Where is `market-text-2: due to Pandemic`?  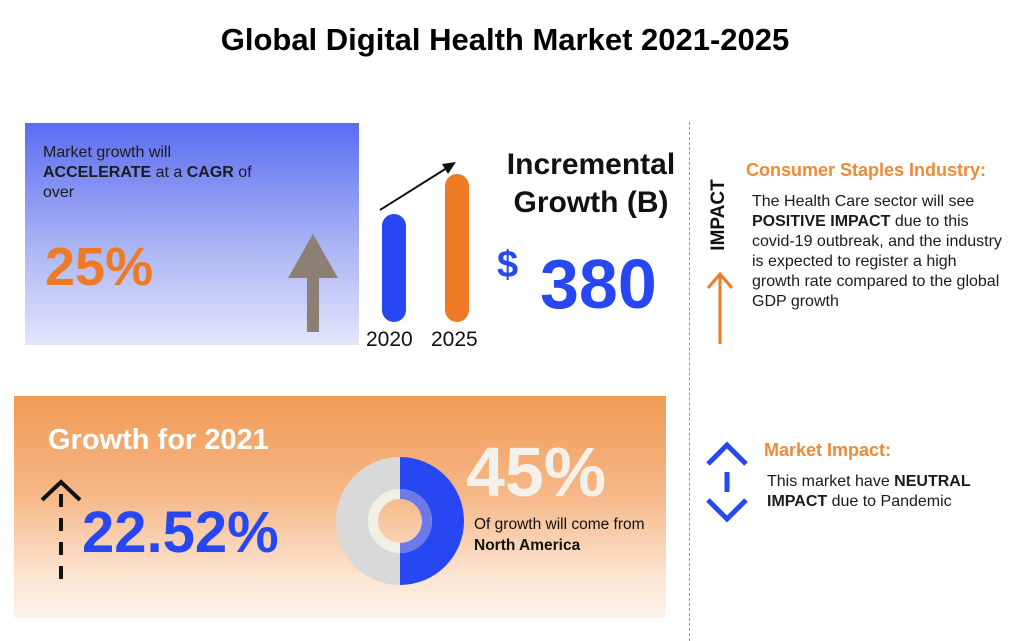
market-text-2: due to Pandemic is located at coordinates (889, 501).